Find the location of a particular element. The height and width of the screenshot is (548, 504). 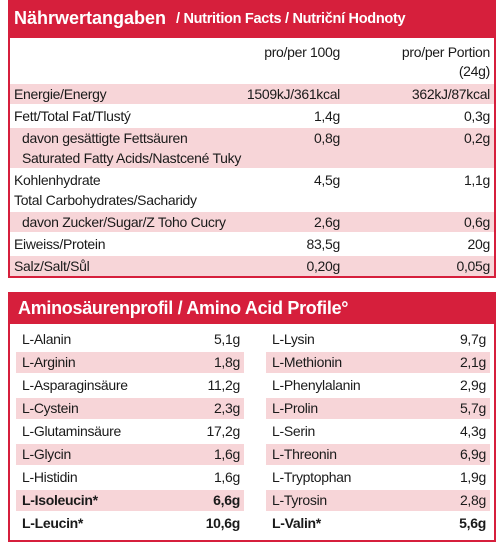

value-100g: 1509kJ/361kcal is located at coordinates (293, 94).